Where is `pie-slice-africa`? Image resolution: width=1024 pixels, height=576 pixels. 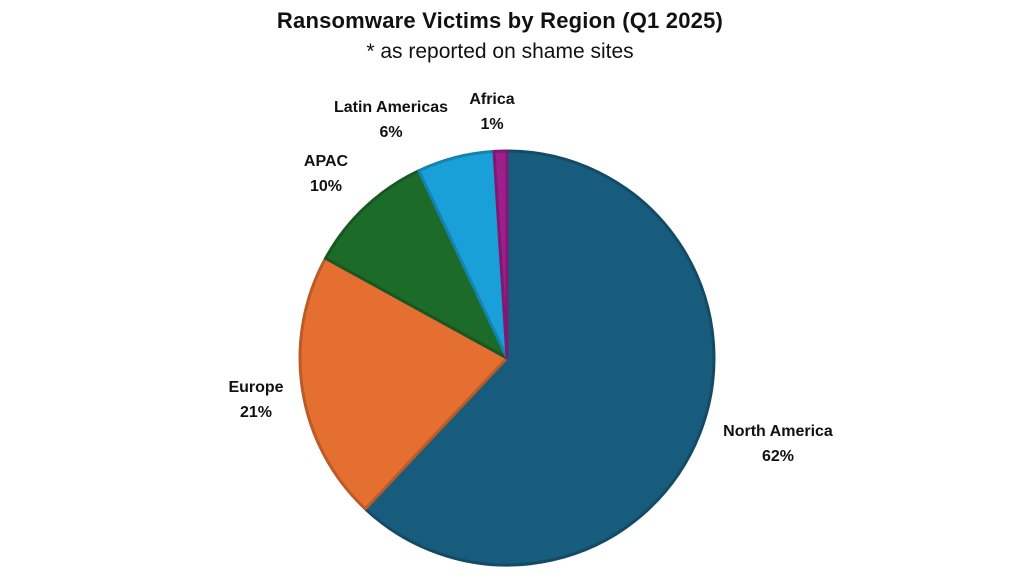
pie-slice-africa is located at coordinates (500, 254).